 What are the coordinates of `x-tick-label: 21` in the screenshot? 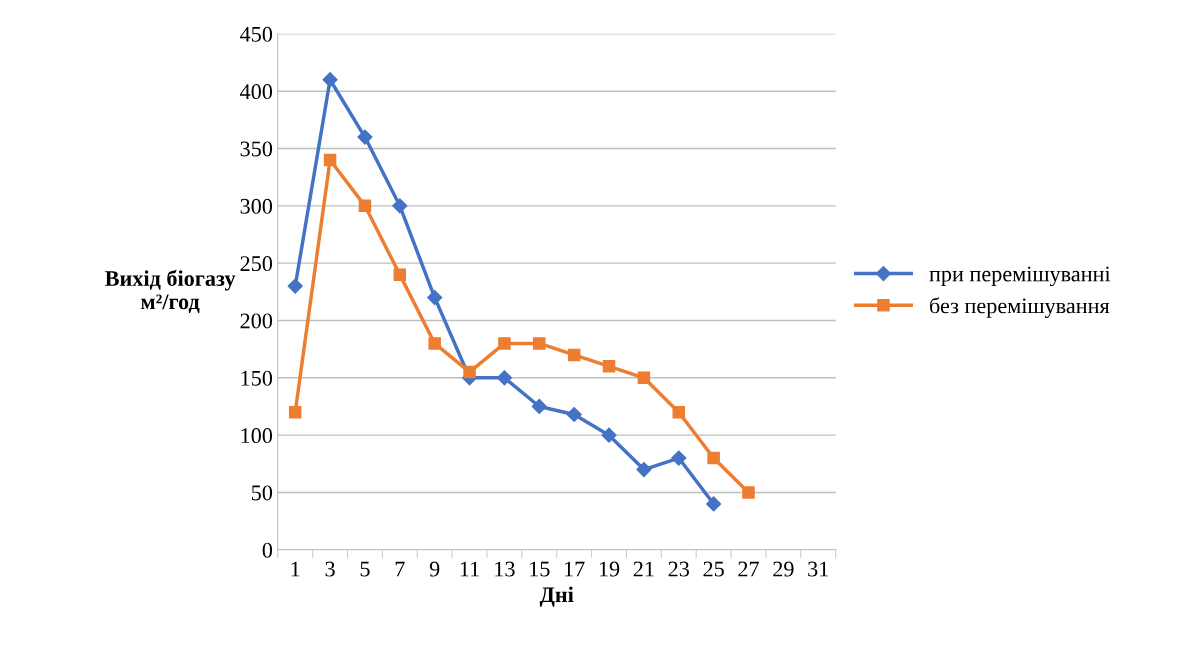 It's located at (643, 569).